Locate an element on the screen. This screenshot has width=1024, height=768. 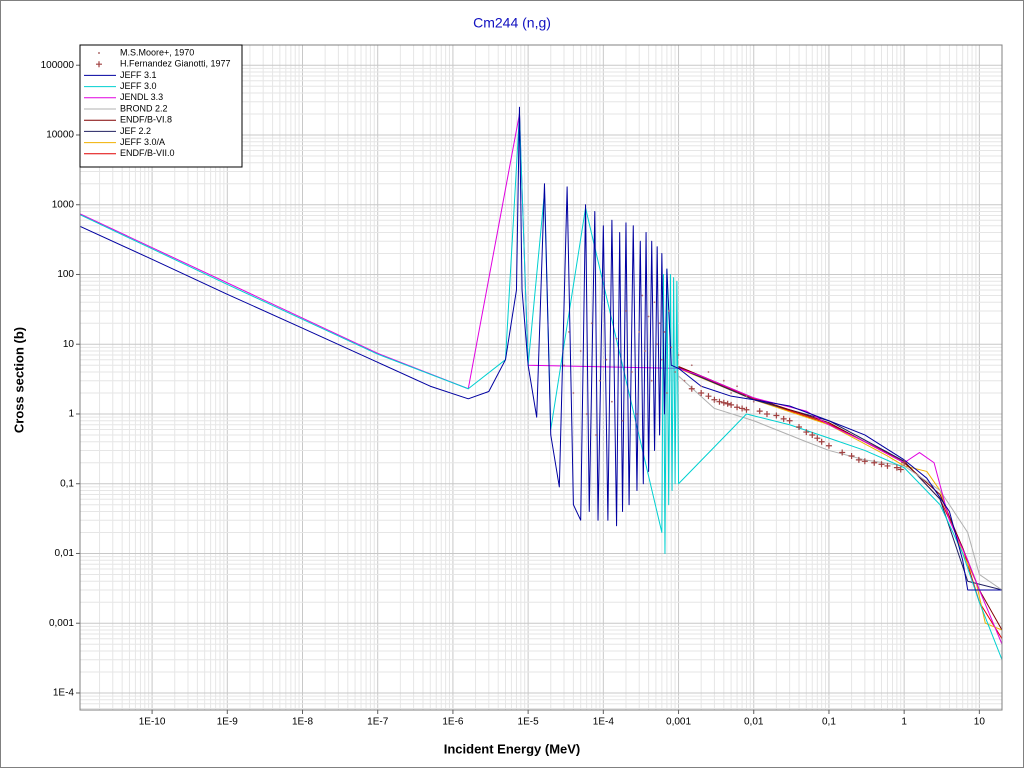
series-line is located at coordinates (840, 499).